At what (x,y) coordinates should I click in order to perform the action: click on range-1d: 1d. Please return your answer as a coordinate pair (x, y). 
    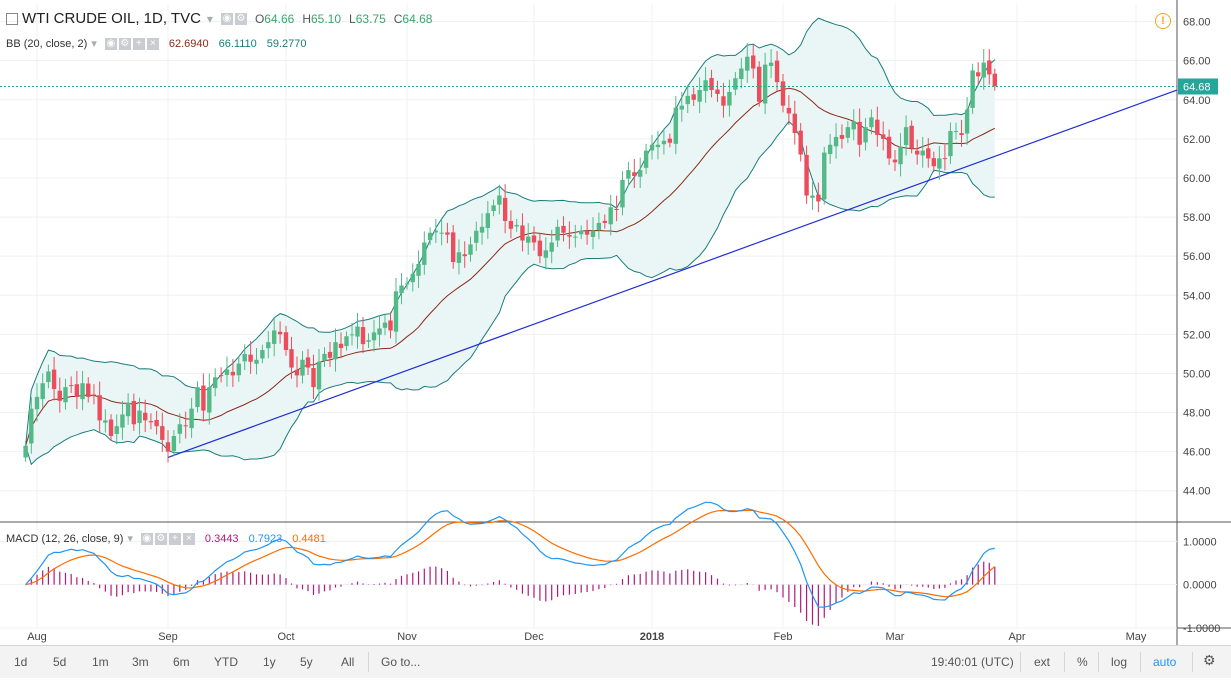
    Looking at the image, I should click on (21, 662).